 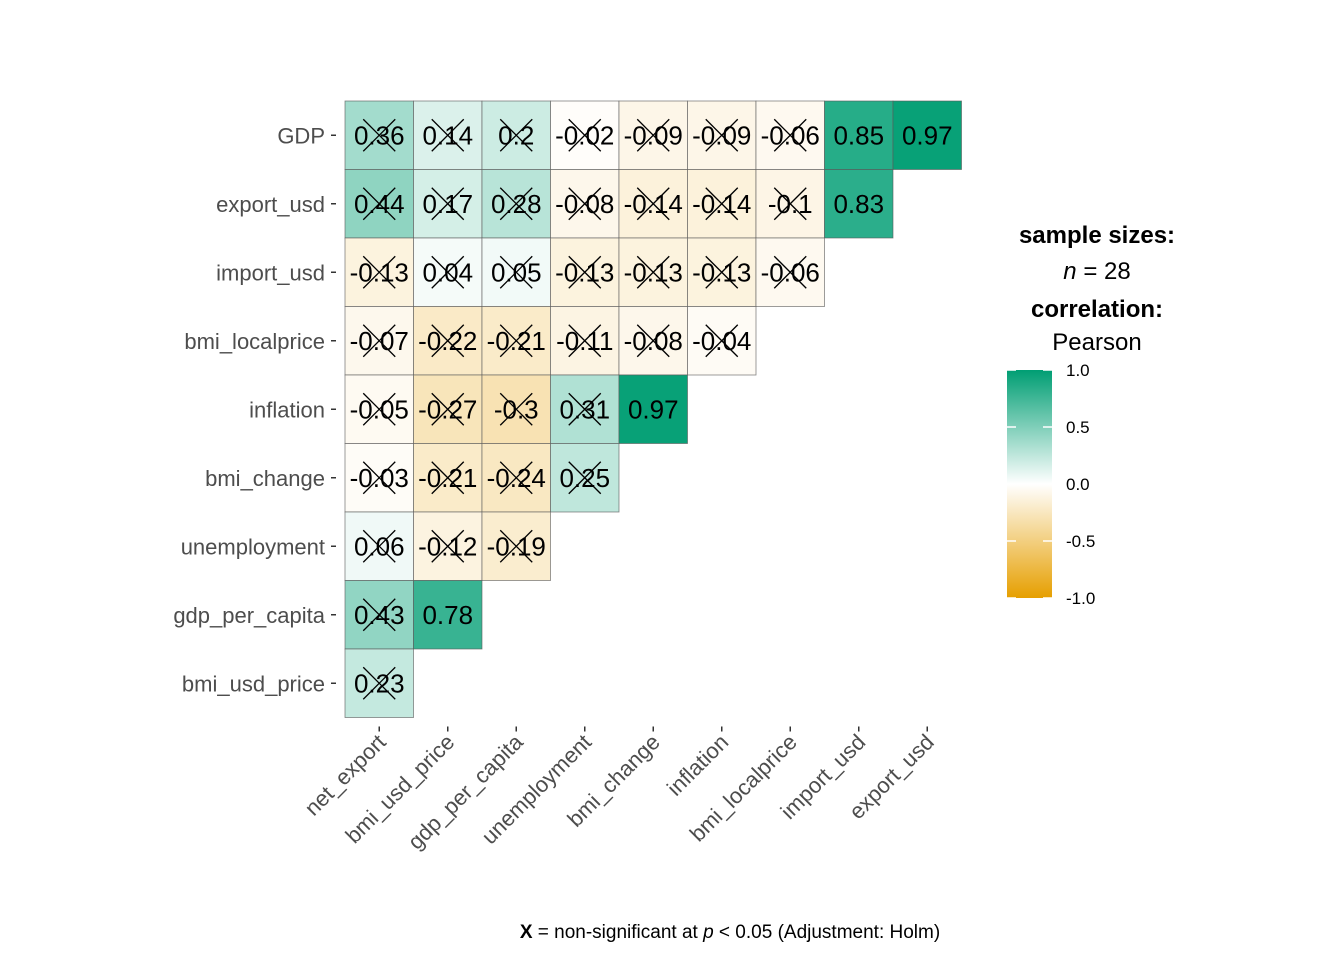 I want to click on caption-symbol: X, so click(x=526, y=932).